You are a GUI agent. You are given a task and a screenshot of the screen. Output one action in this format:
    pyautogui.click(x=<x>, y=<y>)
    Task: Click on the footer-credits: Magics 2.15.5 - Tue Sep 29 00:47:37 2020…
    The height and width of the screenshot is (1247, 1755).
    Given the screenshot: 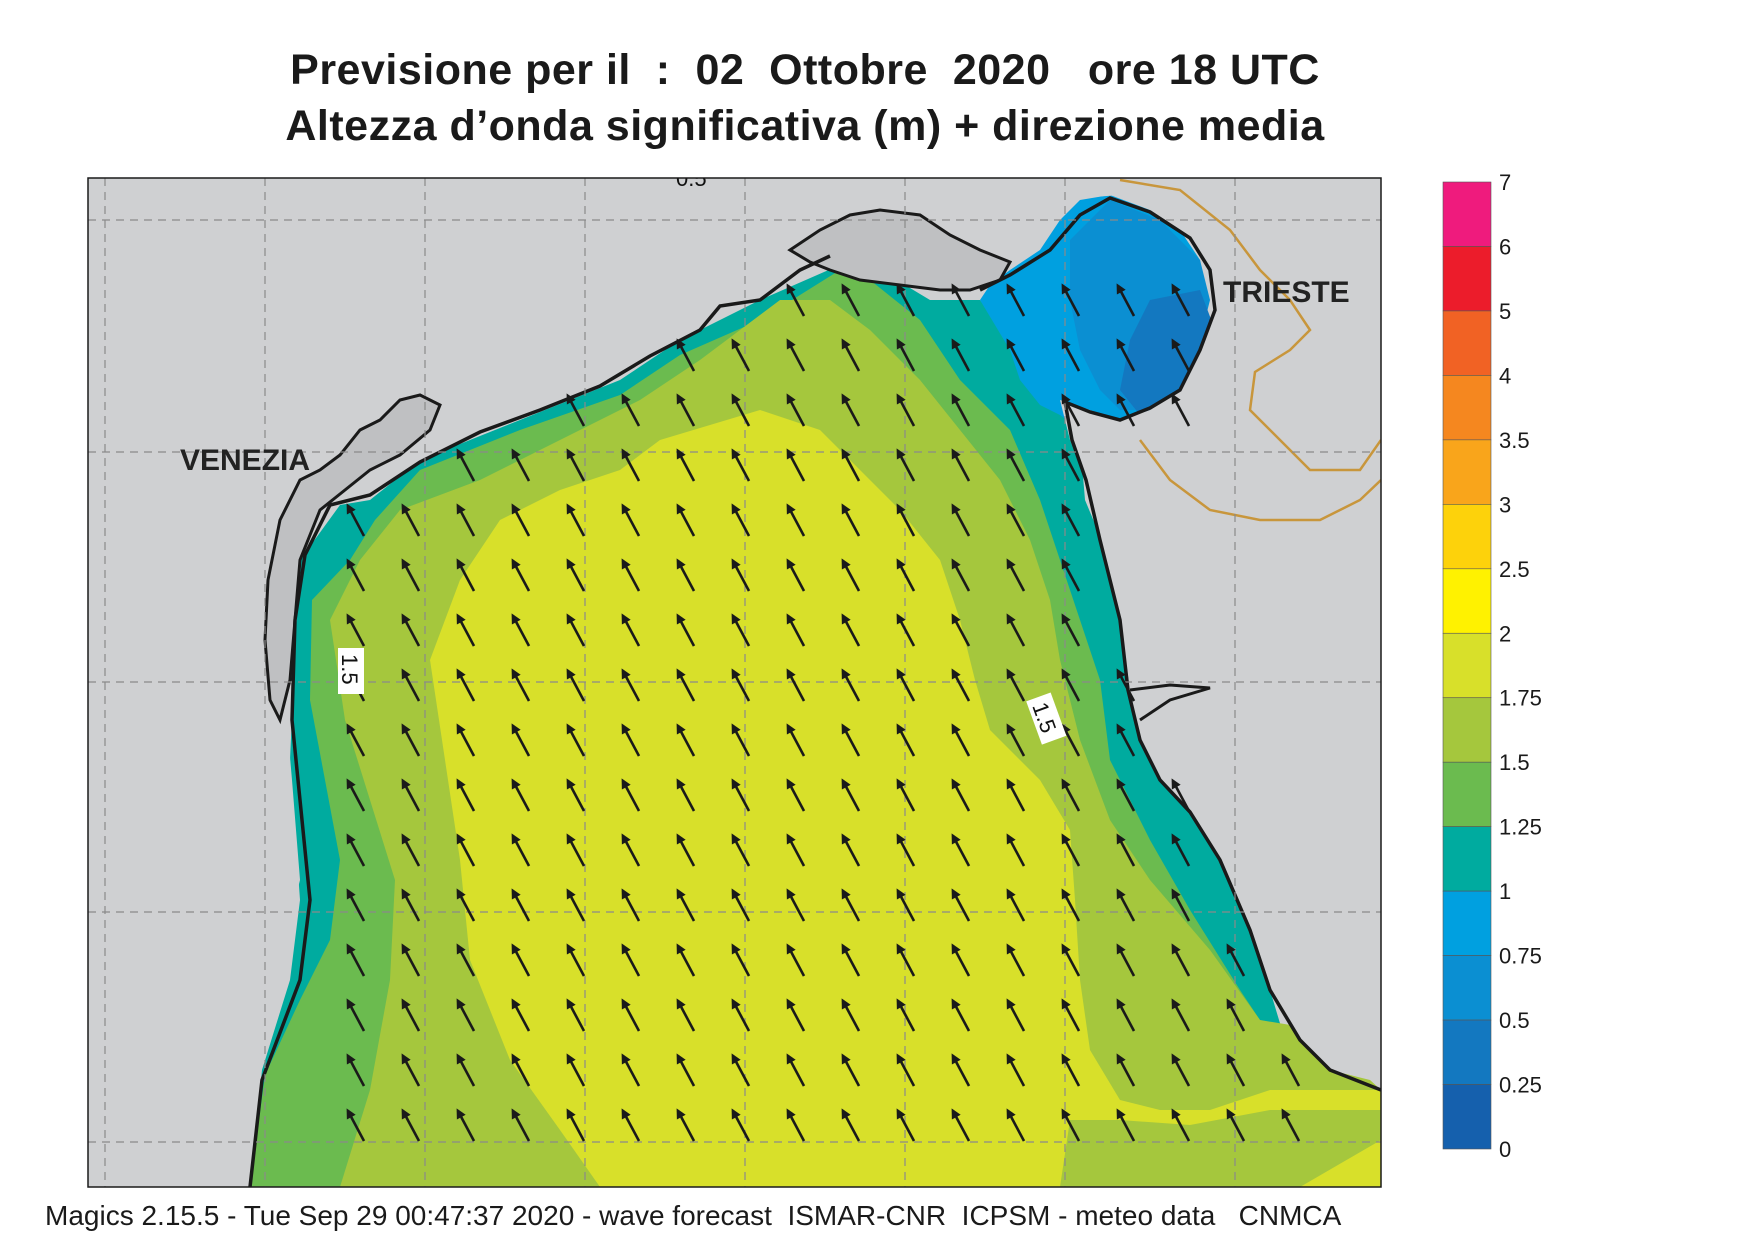 What is the action you would take?
    pyautogui.click(x=693, y=1215)
    